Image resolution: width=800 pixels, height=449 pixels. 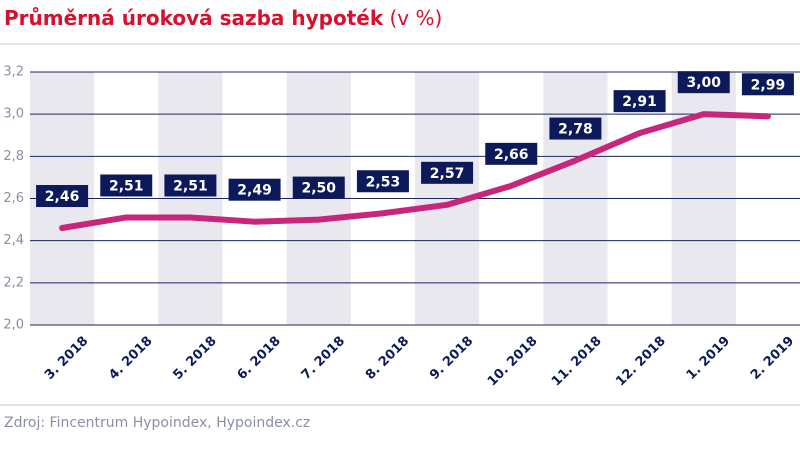 I want to click on x-tick-label: 7. 2018, so click(x=323, y=358).